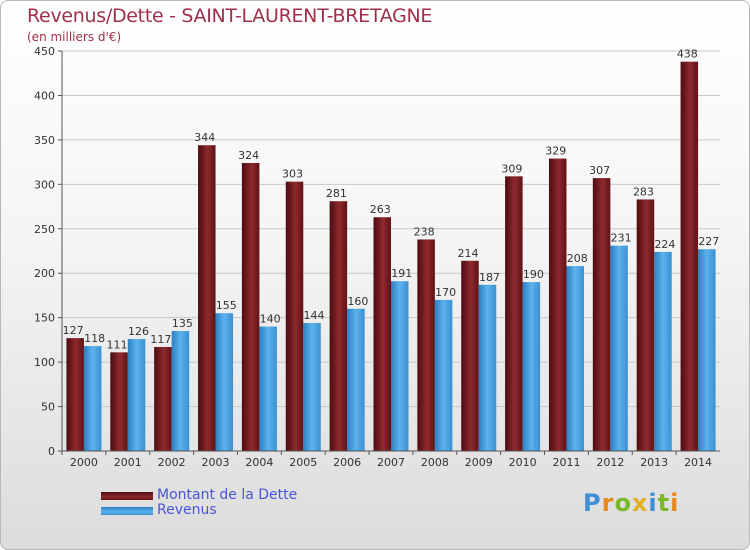  What do you see at coordinates (292, 174) in the screenshot?
I see `data-label-debt: 303` at bounding box center [292, 174].